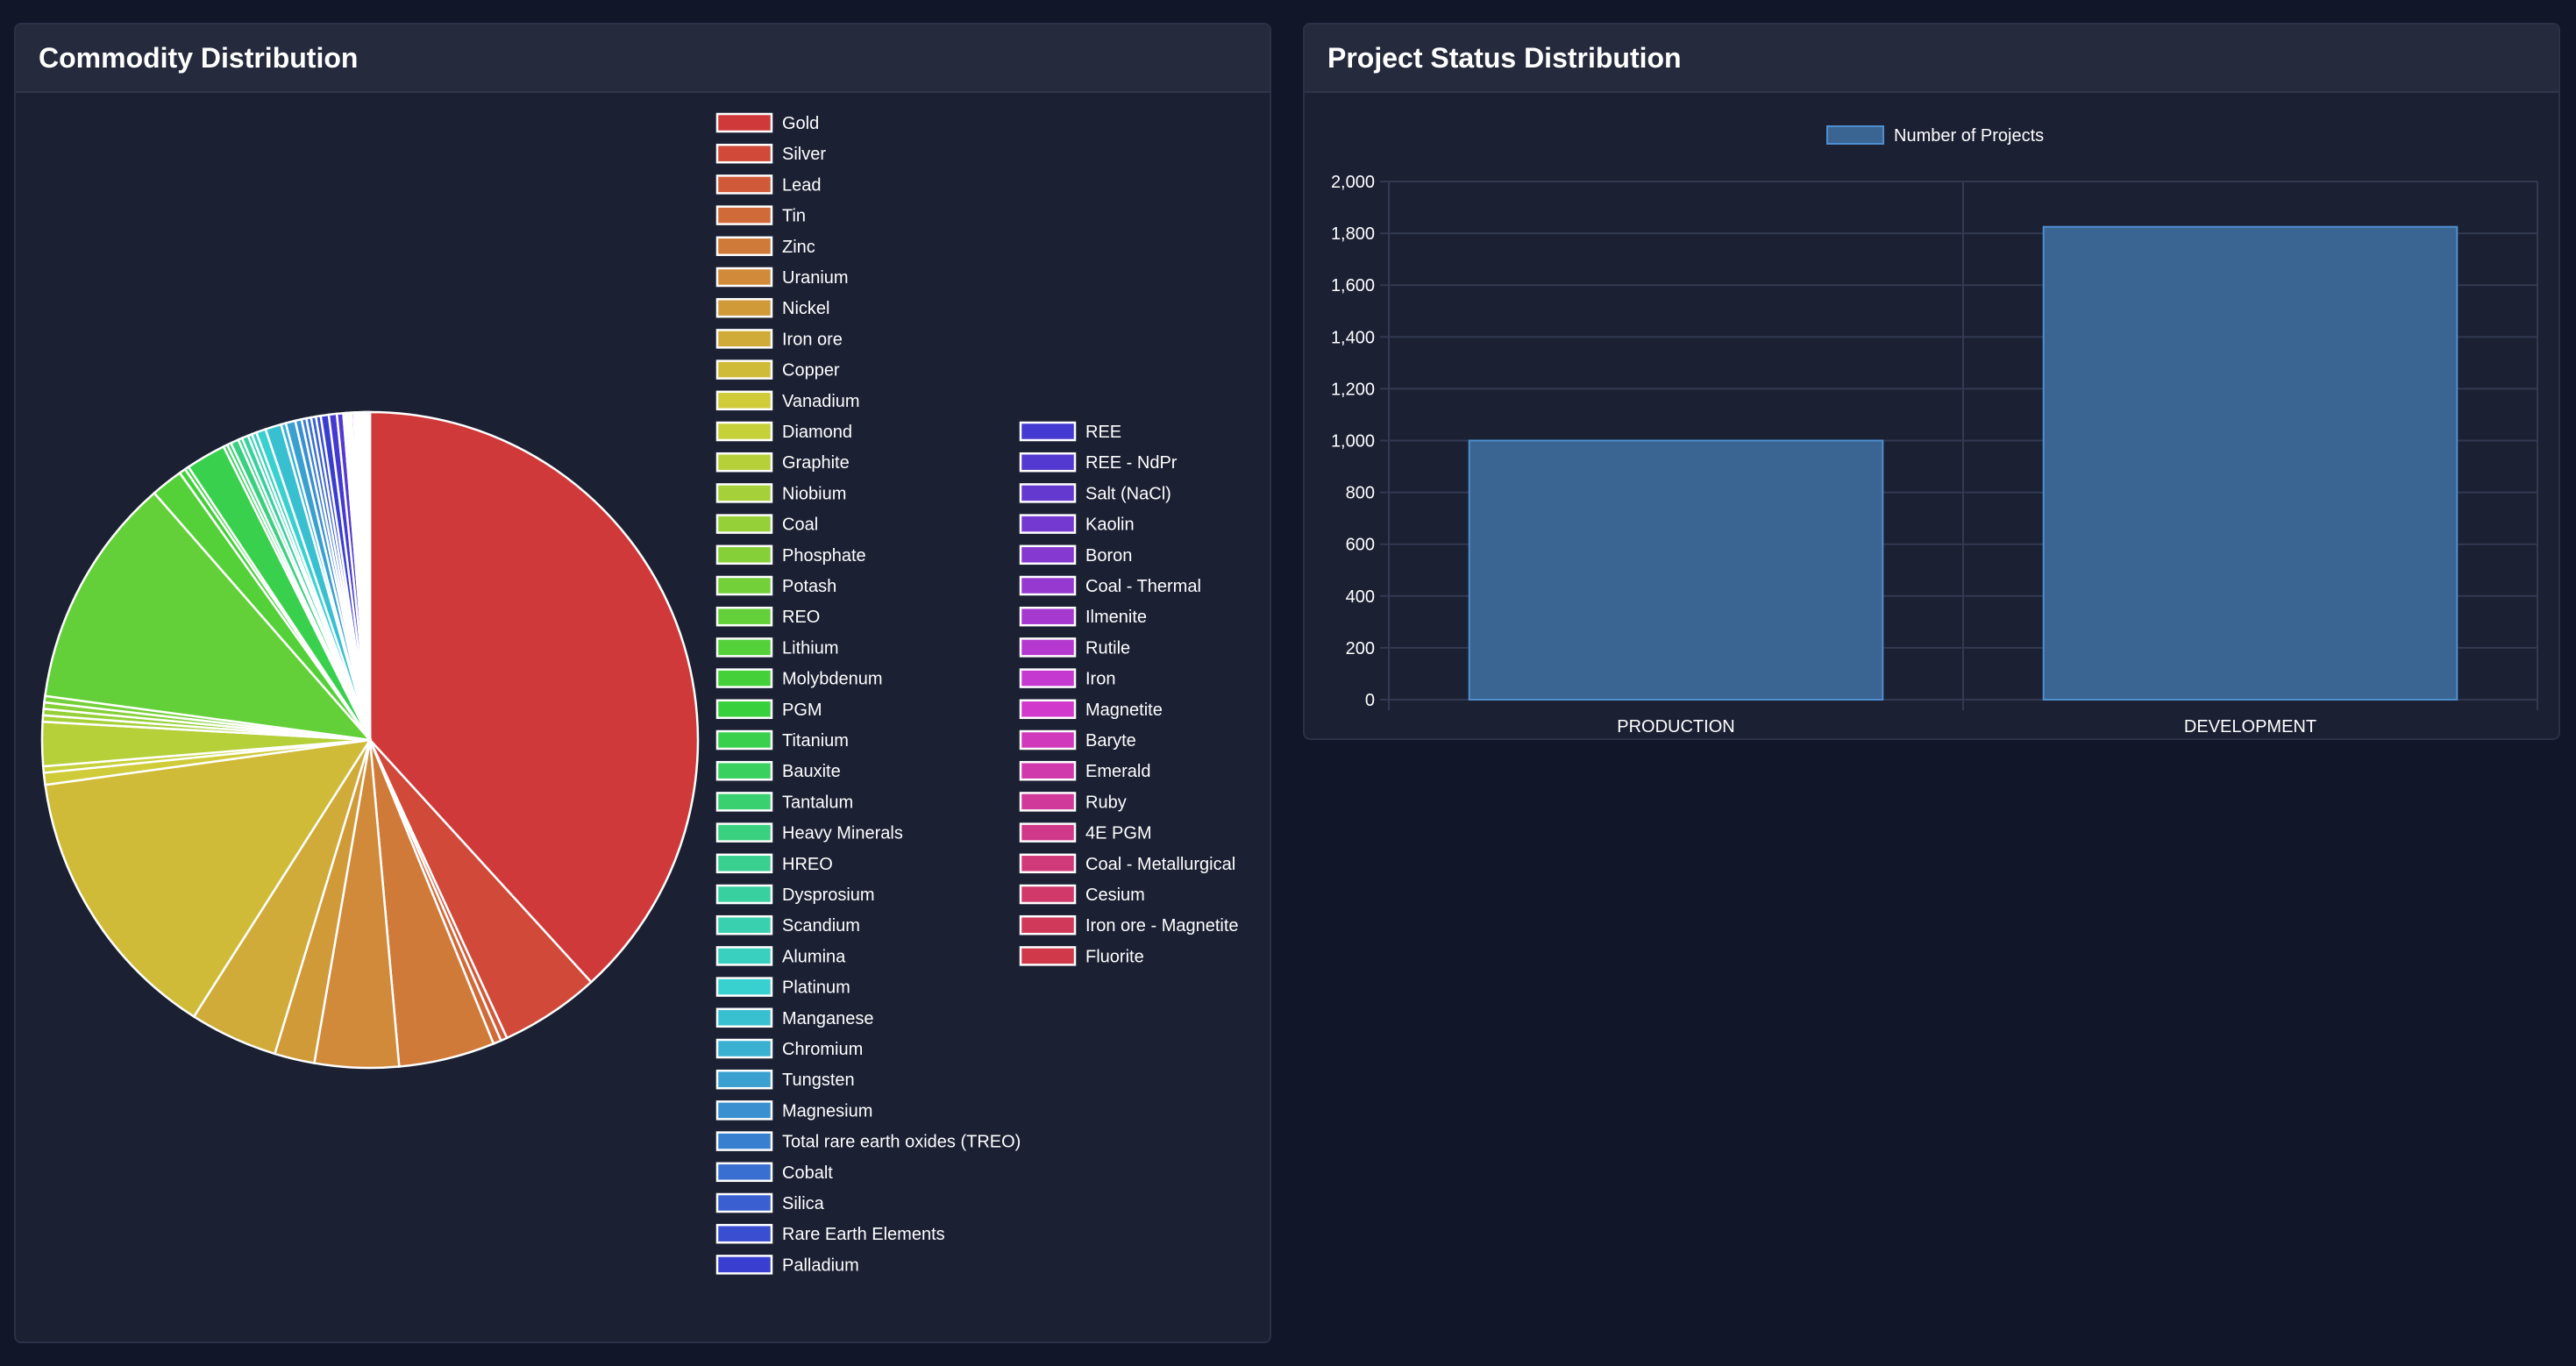  Describe the element at coordinates (775, 585) in the screenshot. I see `legend-item-potash: Potash` at that location.